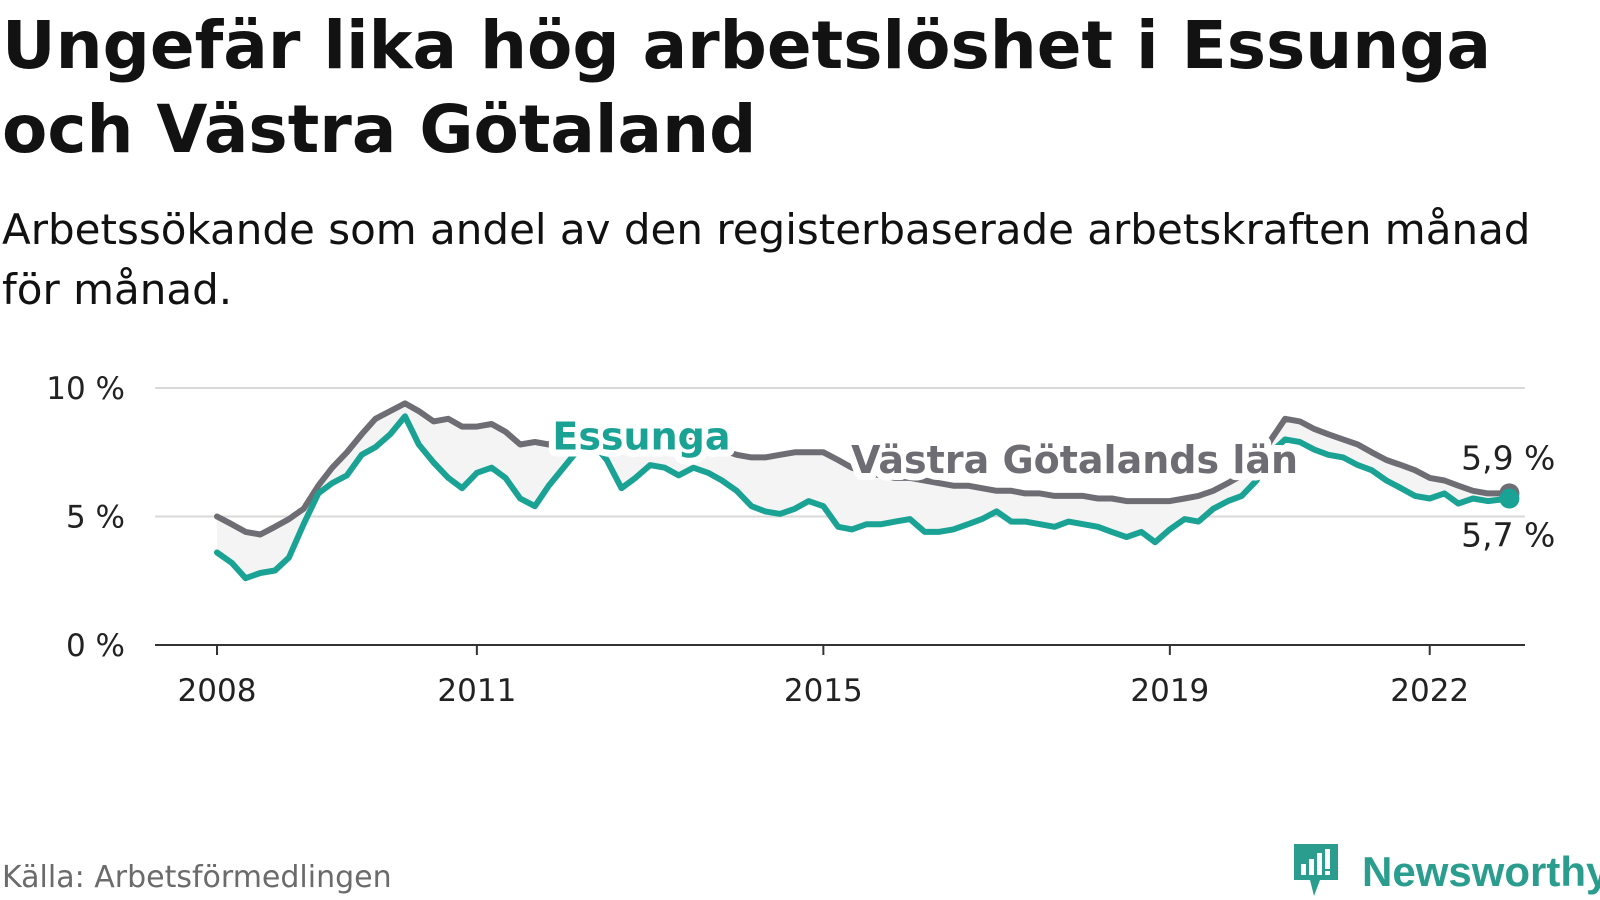 This screenshot has height=900, width=1600. I want to click on y-tick-label: 10 %, so click(85, 389).